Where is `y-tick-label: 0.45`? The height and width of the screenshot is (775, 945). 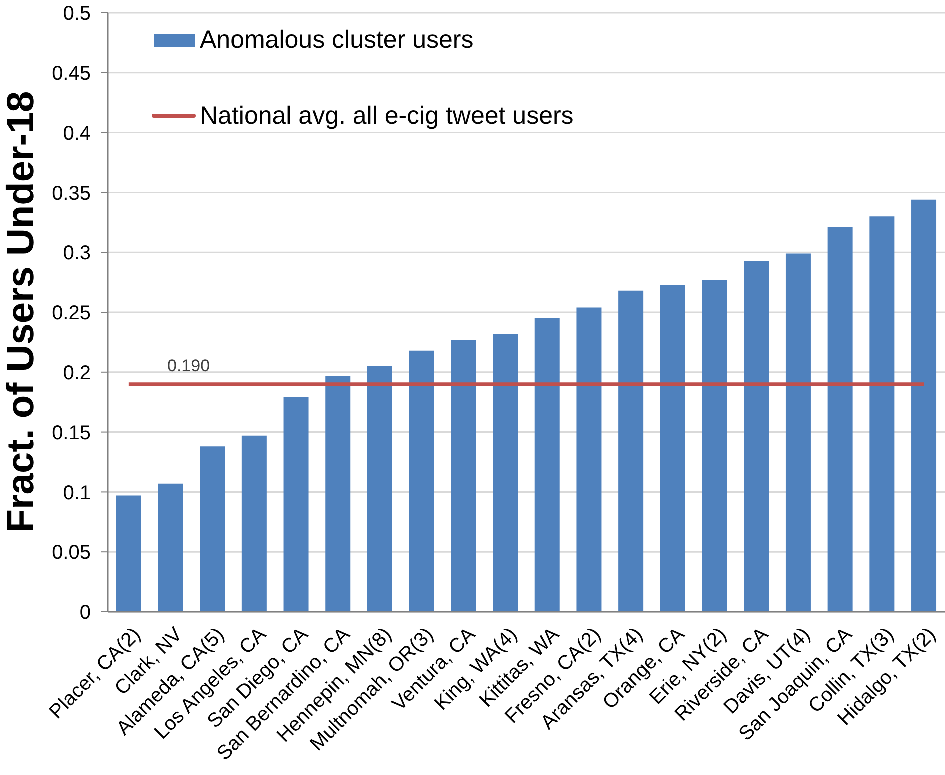 y-tick-label: 0.45 is located at coordinates (71, 74).